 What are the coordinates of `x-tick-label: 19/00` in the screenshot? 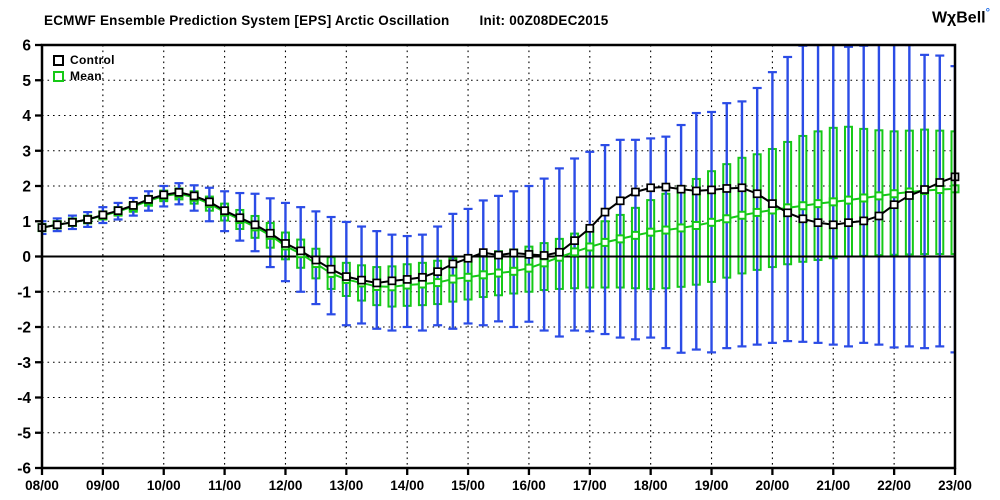 It's located at (712, 485).